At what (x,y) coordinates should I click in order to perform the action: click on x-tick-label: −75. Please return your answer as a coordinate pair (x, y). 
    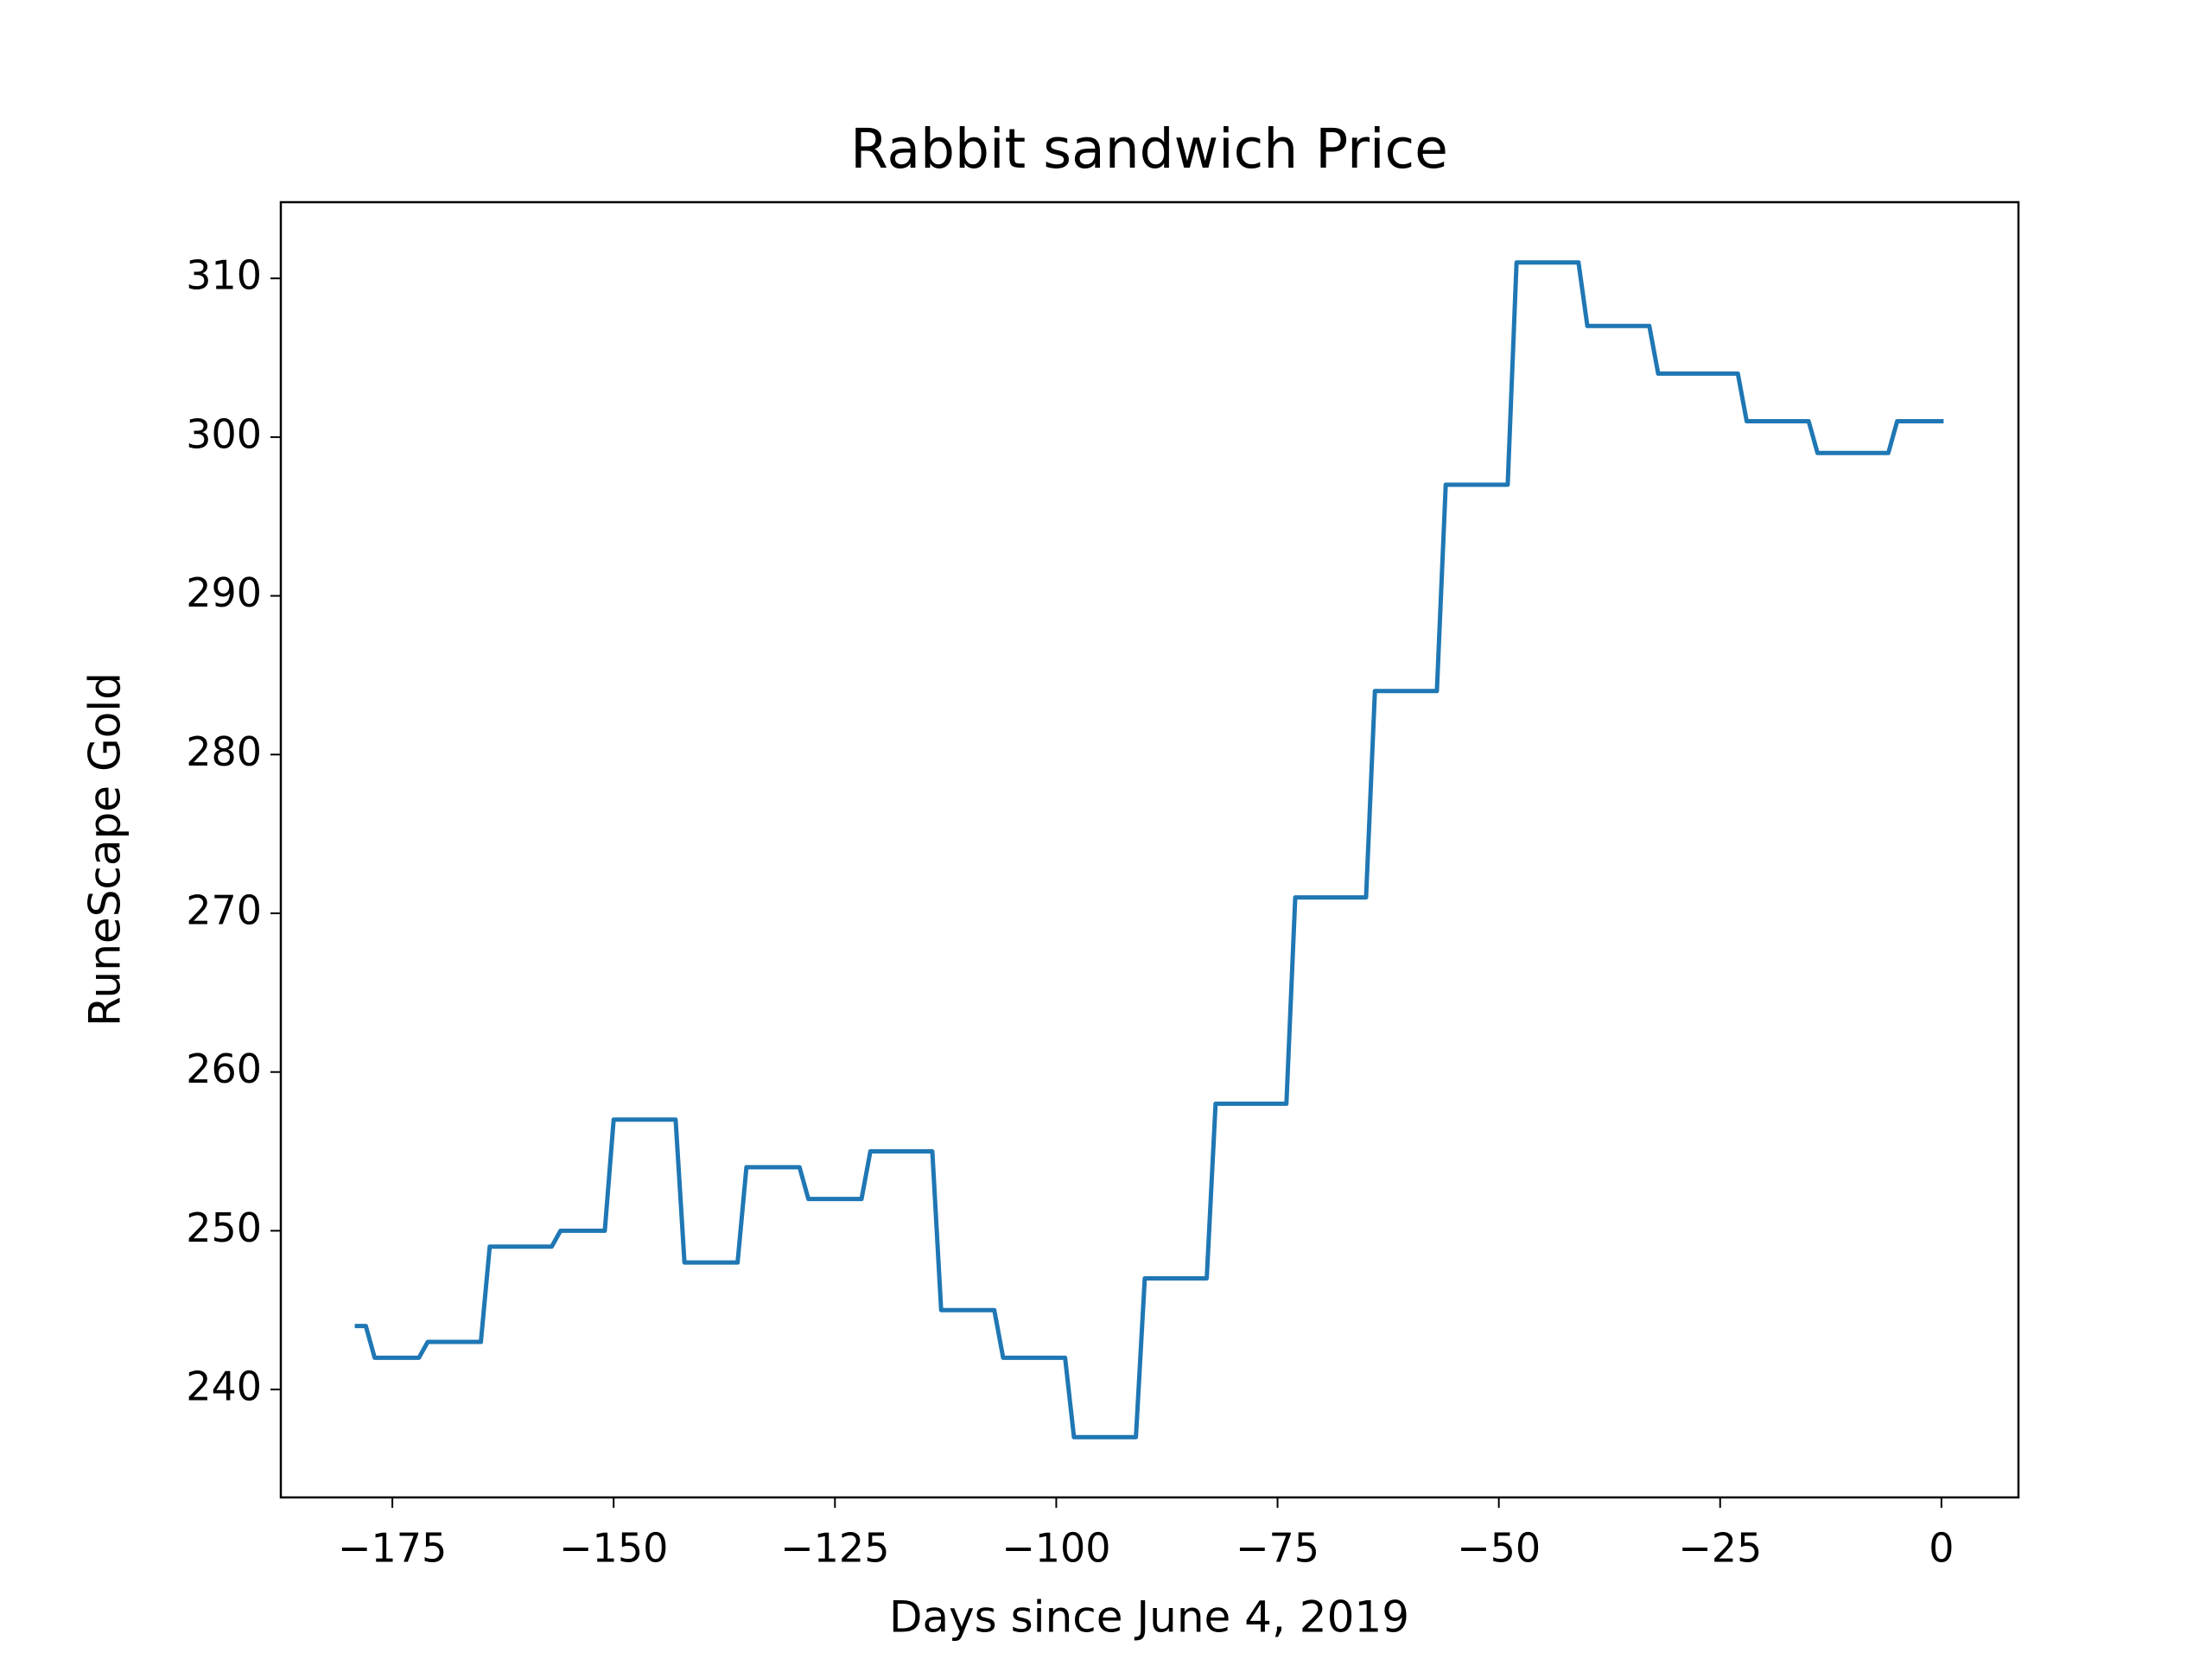
    Looking at the image, I should click on (1277, 1548).